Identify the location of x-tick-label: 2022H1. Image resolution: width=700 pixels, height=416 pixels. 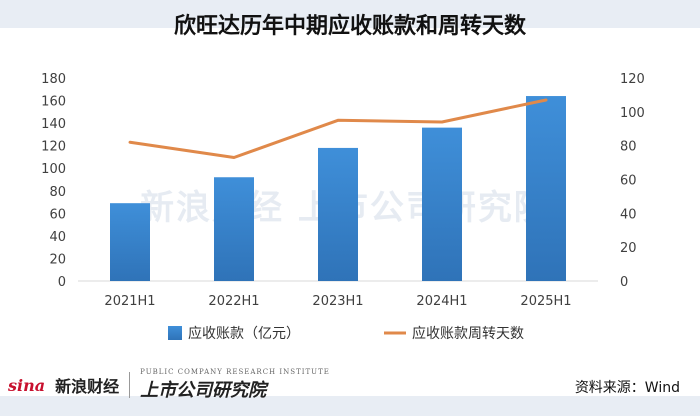
(233, 301).